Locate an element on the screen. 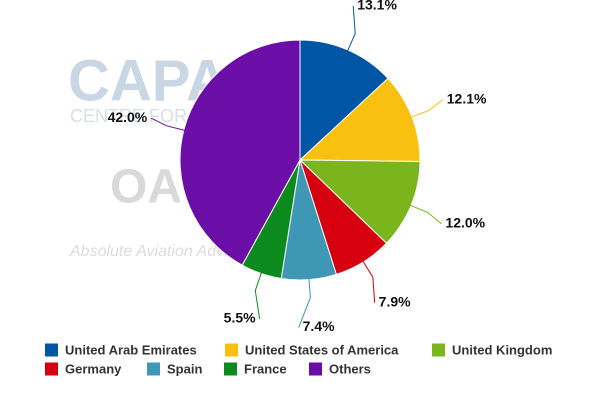  data-label: 12.0% is located at coordinates (465, 223).